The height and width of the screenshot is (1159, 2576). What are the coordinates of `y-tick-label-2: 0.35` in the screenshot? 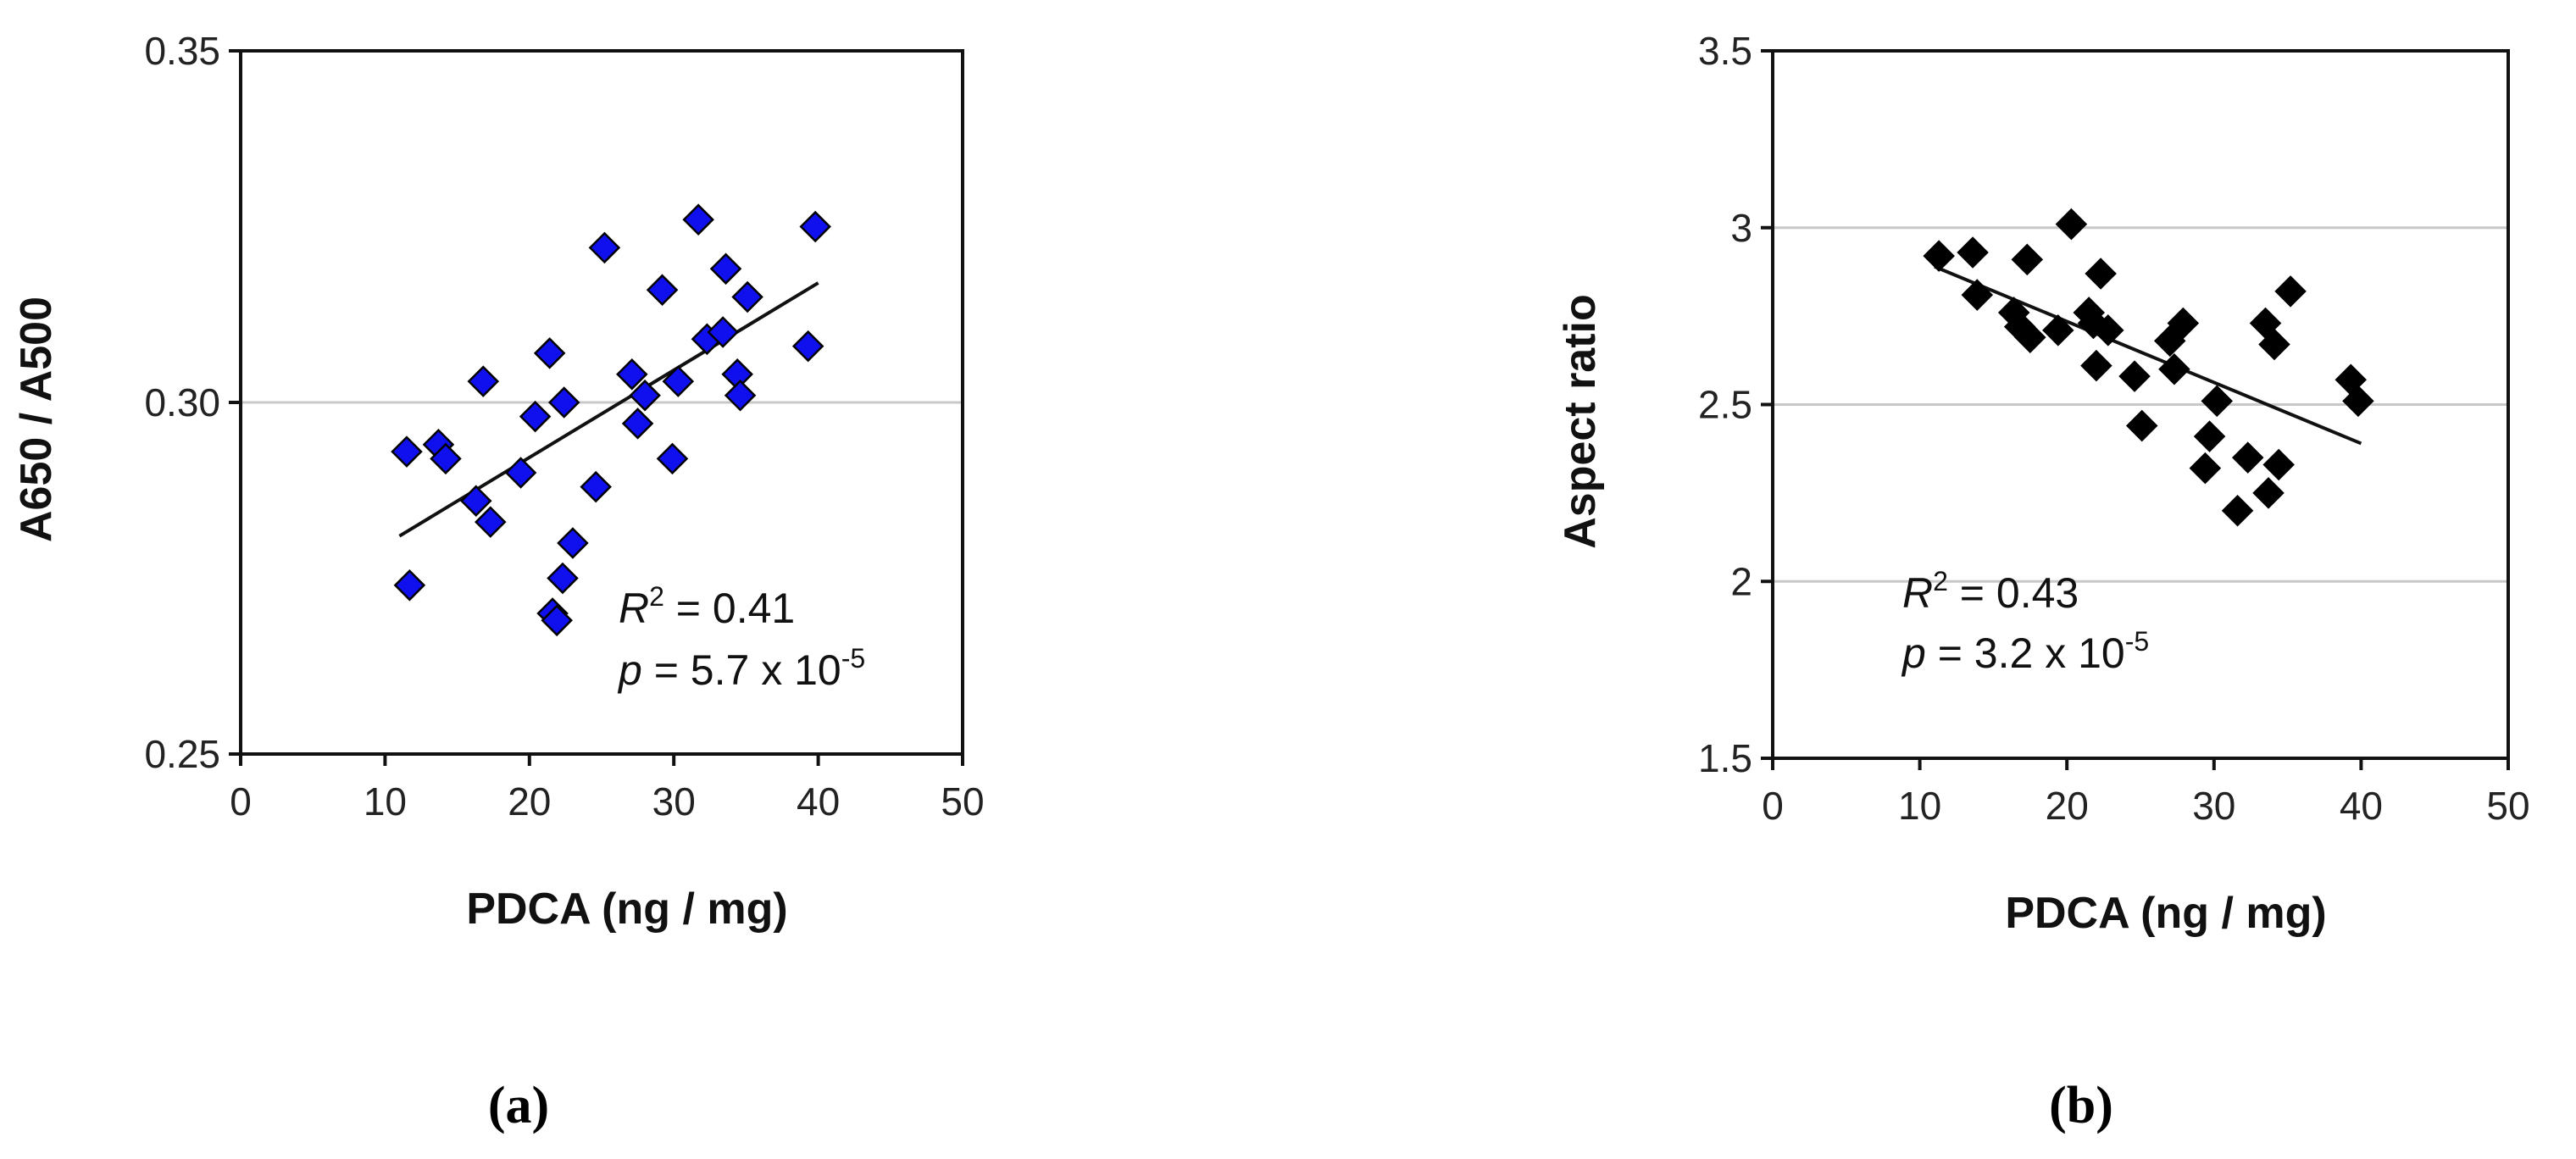 It's located at (182, 51).